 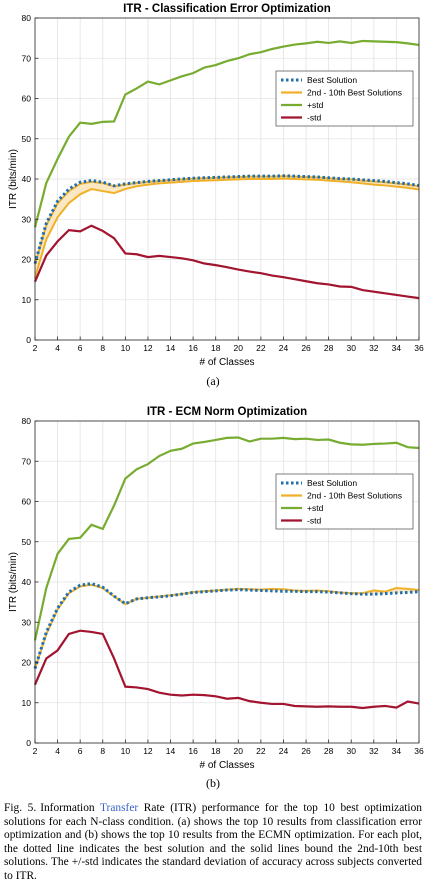 What do you see at coordinates (213, 783) in the screenshot?
I see `panel-label-b: (b)` at bounding box center [213, 783].